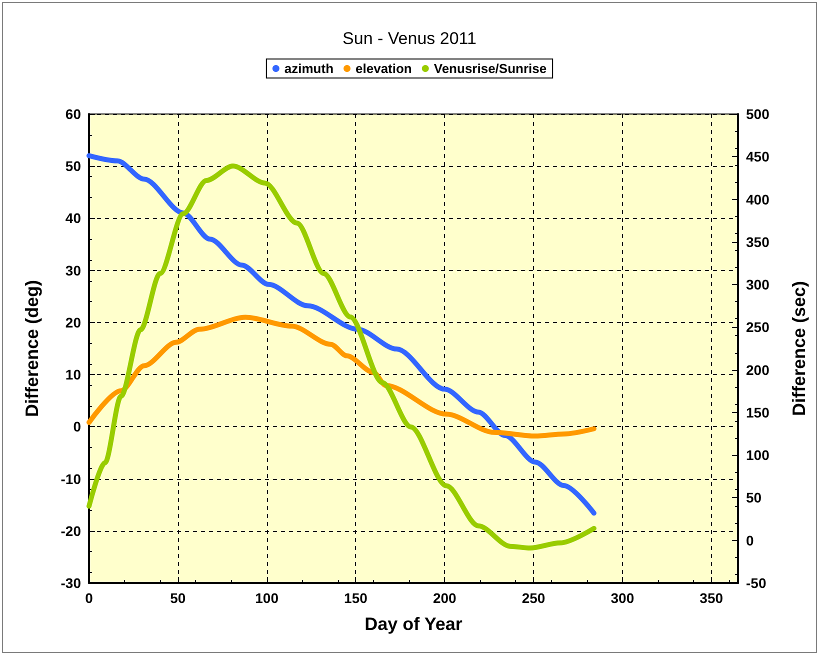 The height and width of the screenshot is (657, 821). Describe the element at coordinates (89, 598) in the screenshot. I see `x-tick-label: 0` at that location.